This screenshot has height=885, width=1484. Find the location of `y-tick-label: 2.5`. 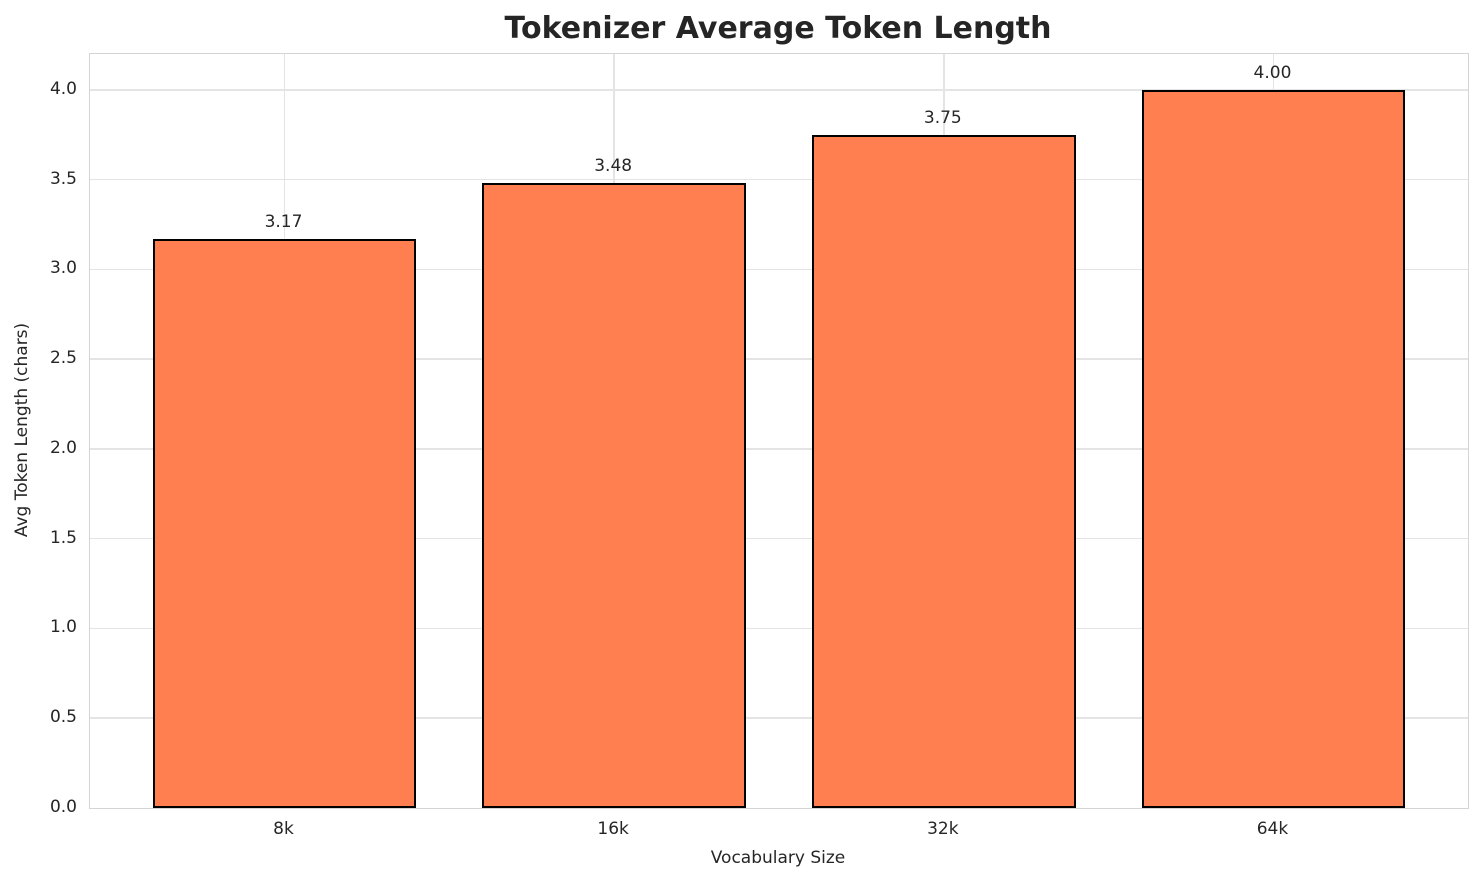

y-tick-label: 2.5 is located at coordinates (63, 358).